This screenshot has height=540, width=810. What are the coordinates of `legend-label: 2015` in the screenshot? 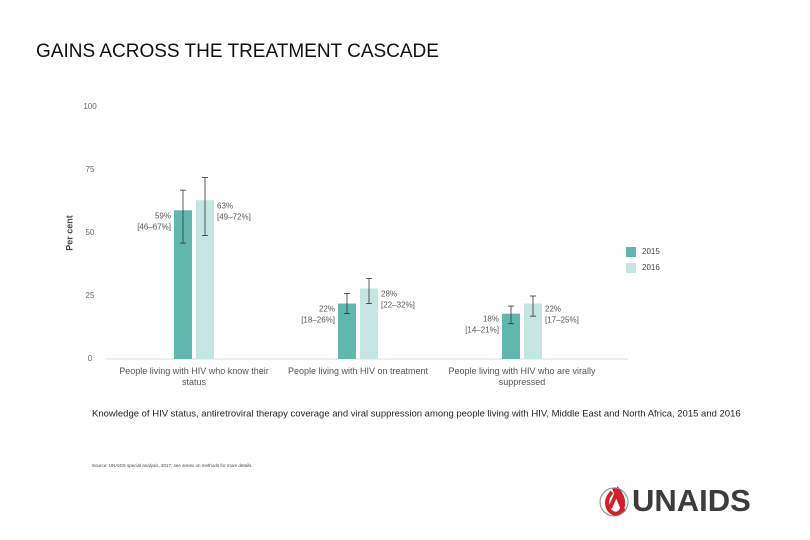 It's located at (651, 251).